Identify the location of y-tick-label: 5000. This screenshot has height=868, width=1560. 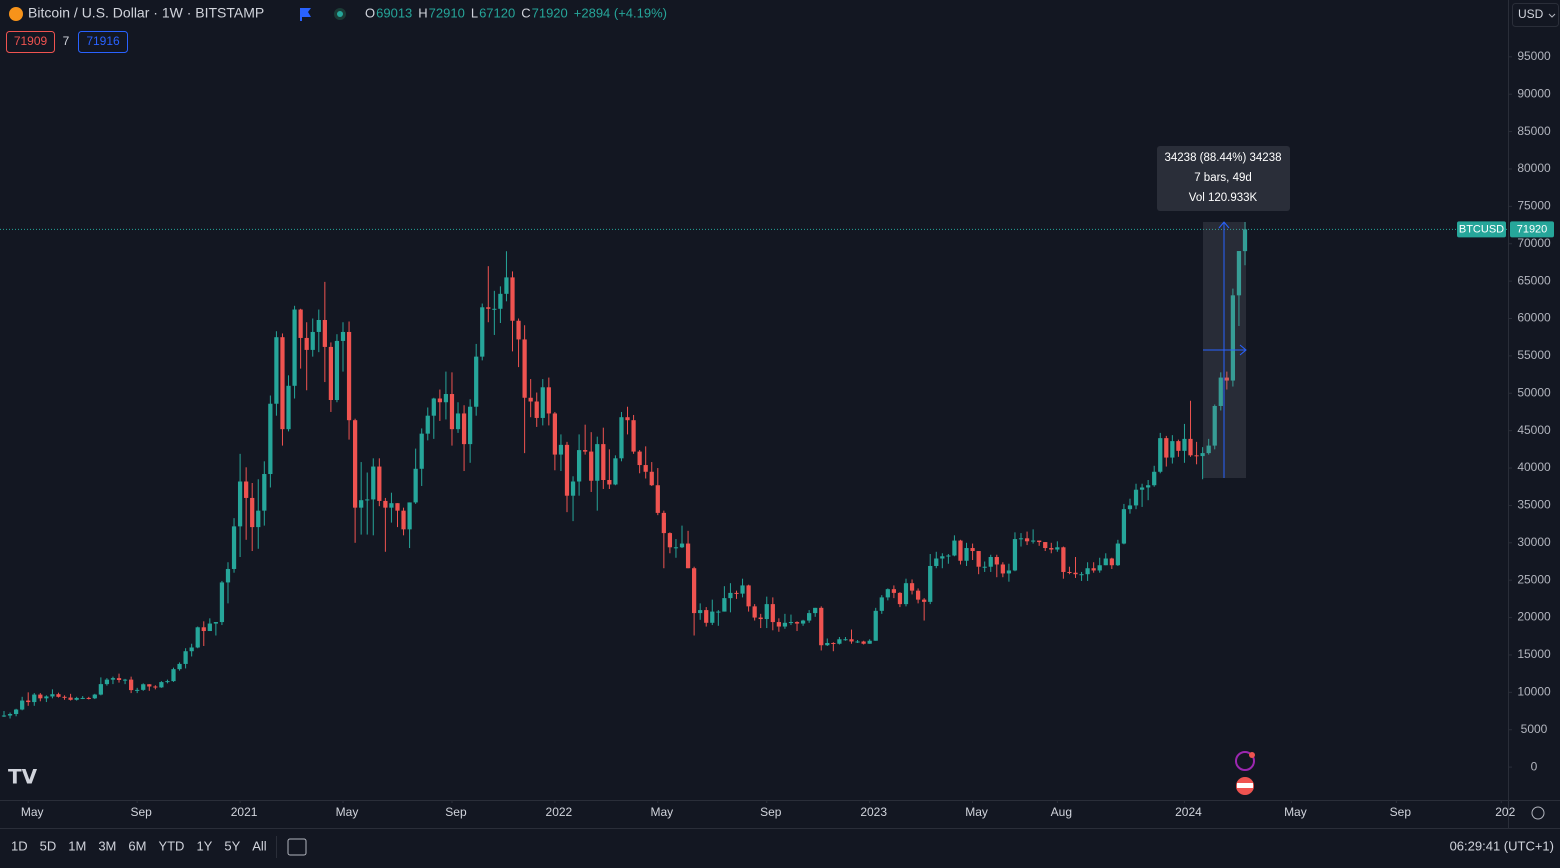
(1534, 729).